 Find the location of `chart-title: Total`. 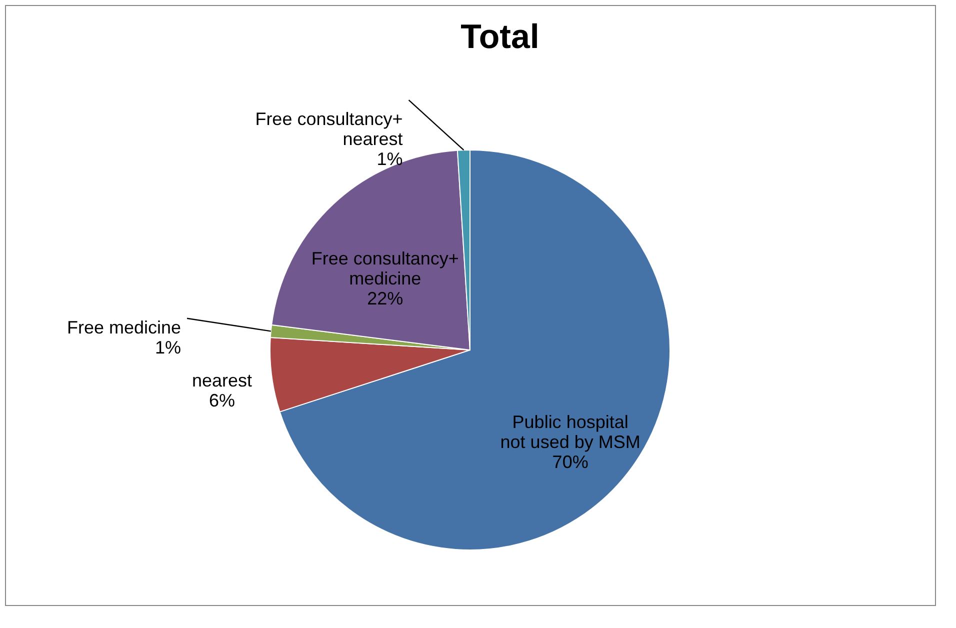

chart-title: Total is located at coordinates (500, 37).